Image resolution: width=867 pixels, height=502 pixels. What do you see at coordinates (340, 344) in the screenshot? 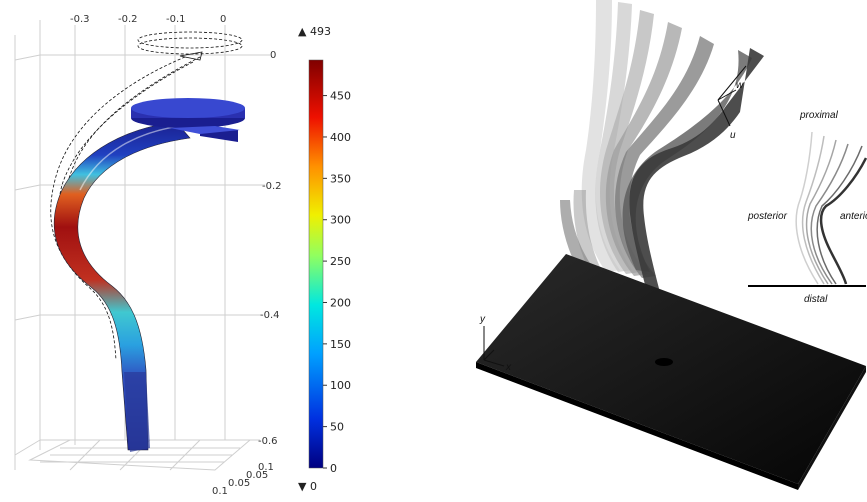
I see `colorbar-tick-label: 150` at bounding box center [340, 344].